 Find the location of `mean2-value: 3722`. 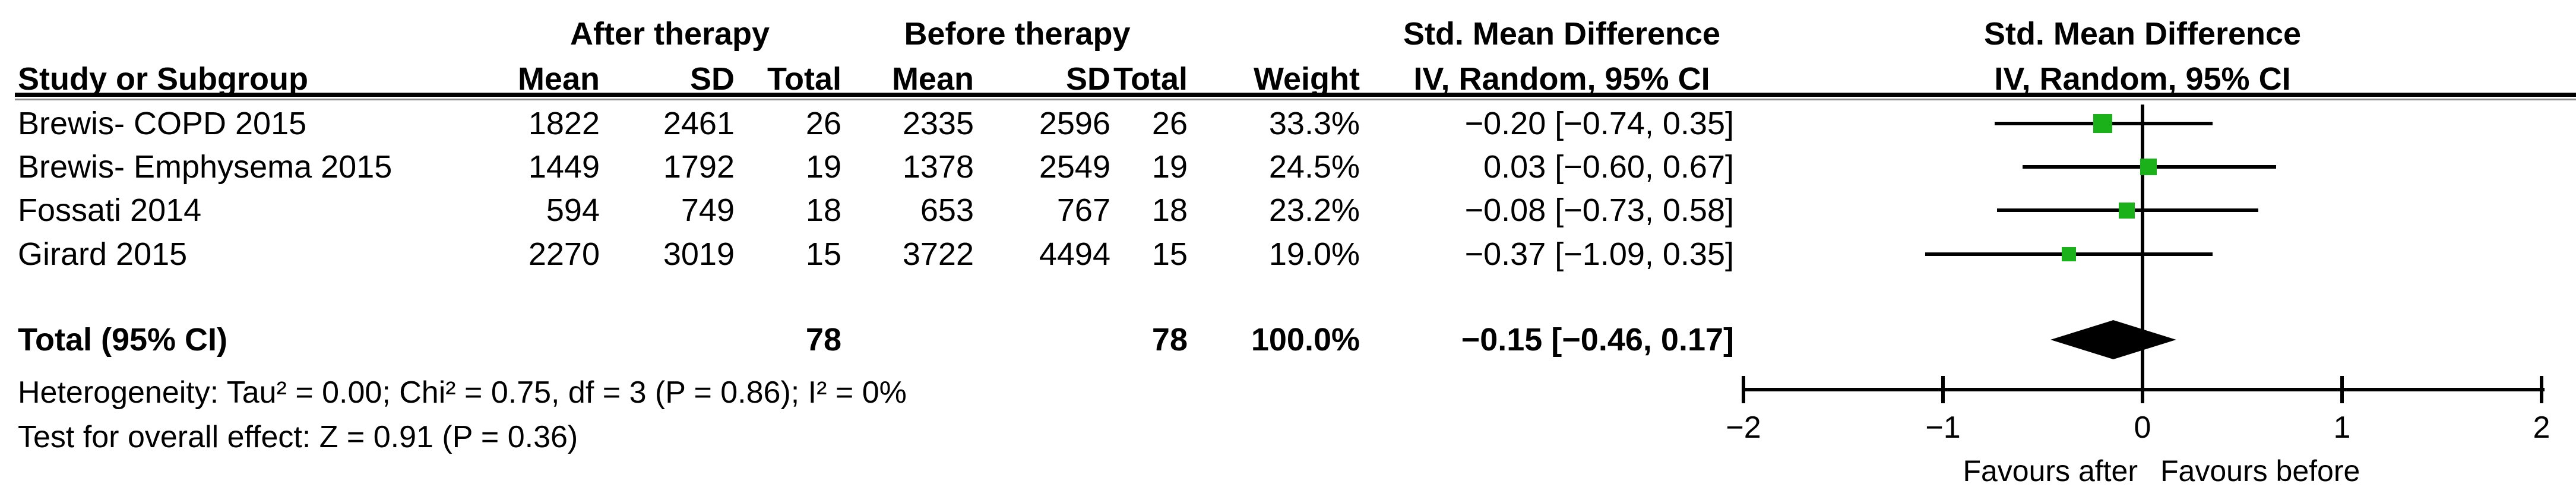

mean2-value: 3722 is located at coordinates (938, 254).